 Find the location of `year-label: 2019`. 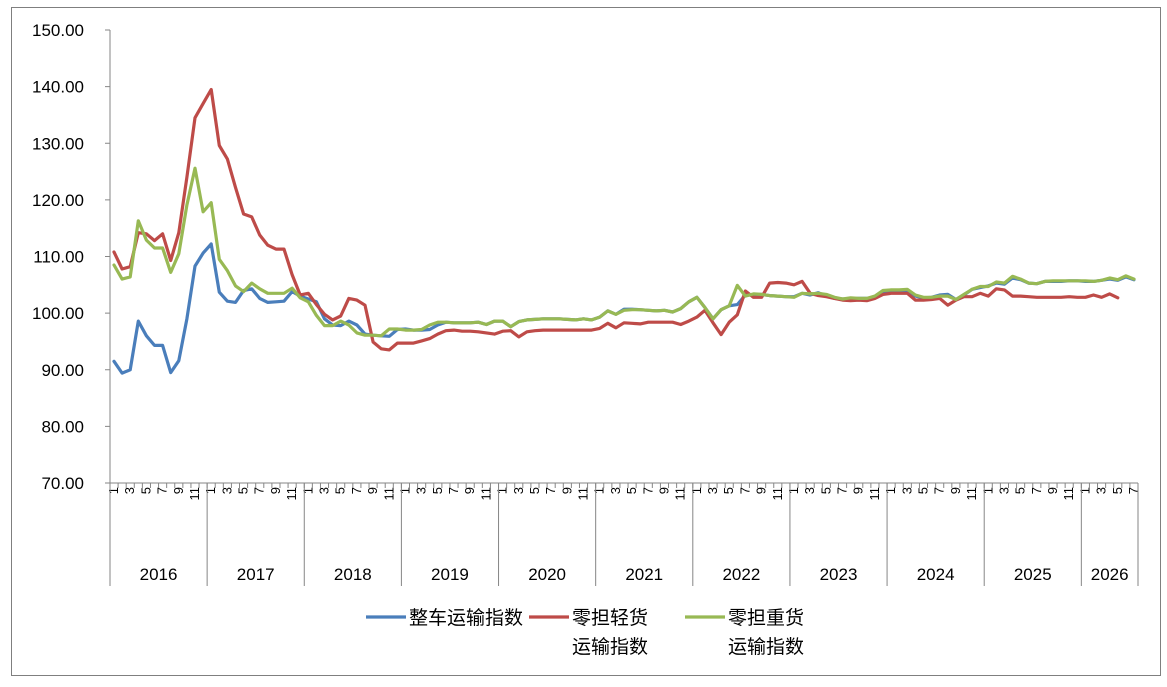

year-label: 2019 is located at coordinates (450, 574).